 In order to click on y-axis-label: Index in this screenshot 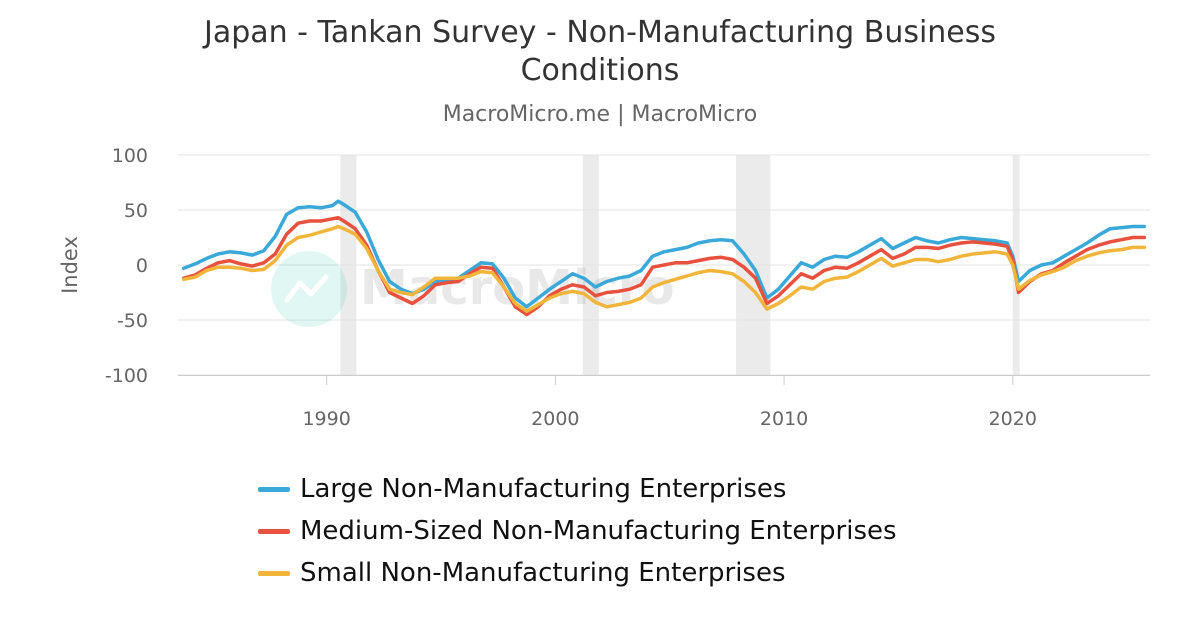, I will do `click(70, 265)`.